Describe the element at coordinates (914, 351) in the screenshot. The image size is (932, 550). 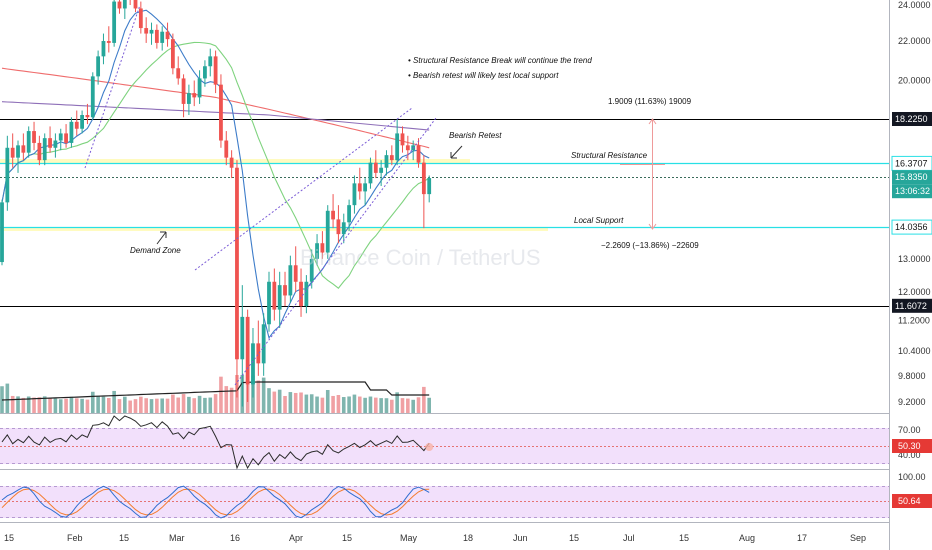
I see `price-axis-label: 10.4000` at that location.